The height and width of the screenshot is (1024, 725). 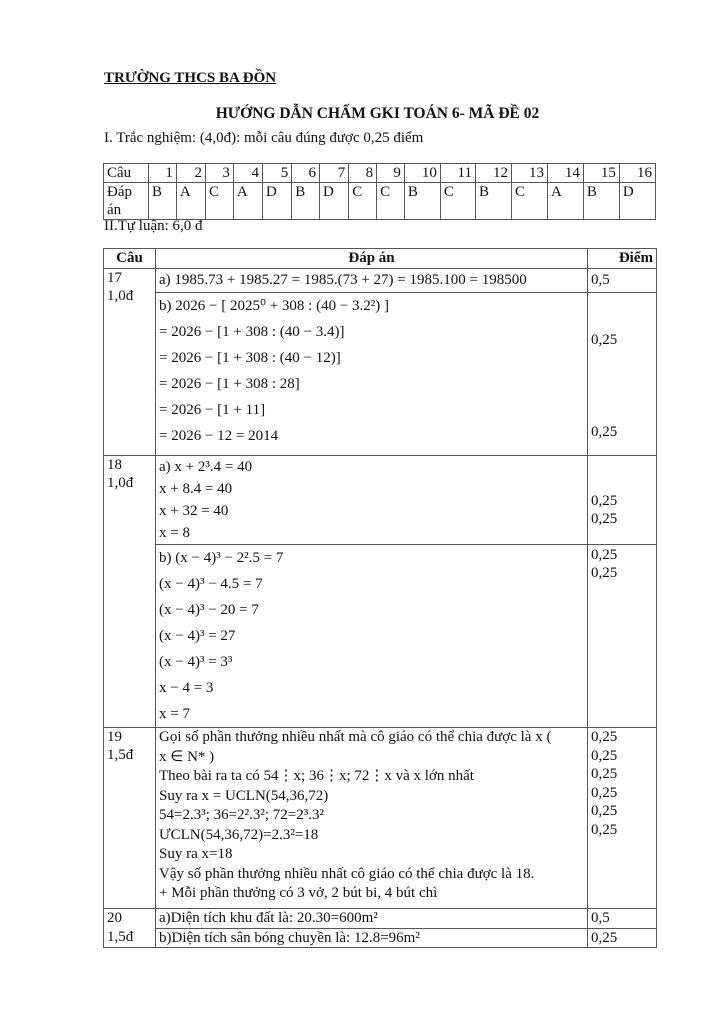 I want to click on question-number: 16, so click(x=637, y=173).